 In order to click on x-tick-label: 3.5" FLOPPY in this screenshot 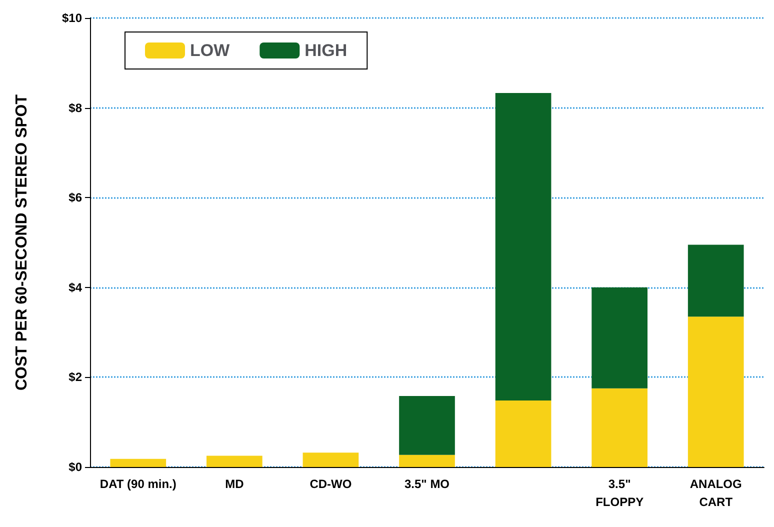, I will do `click(620, 493)`.